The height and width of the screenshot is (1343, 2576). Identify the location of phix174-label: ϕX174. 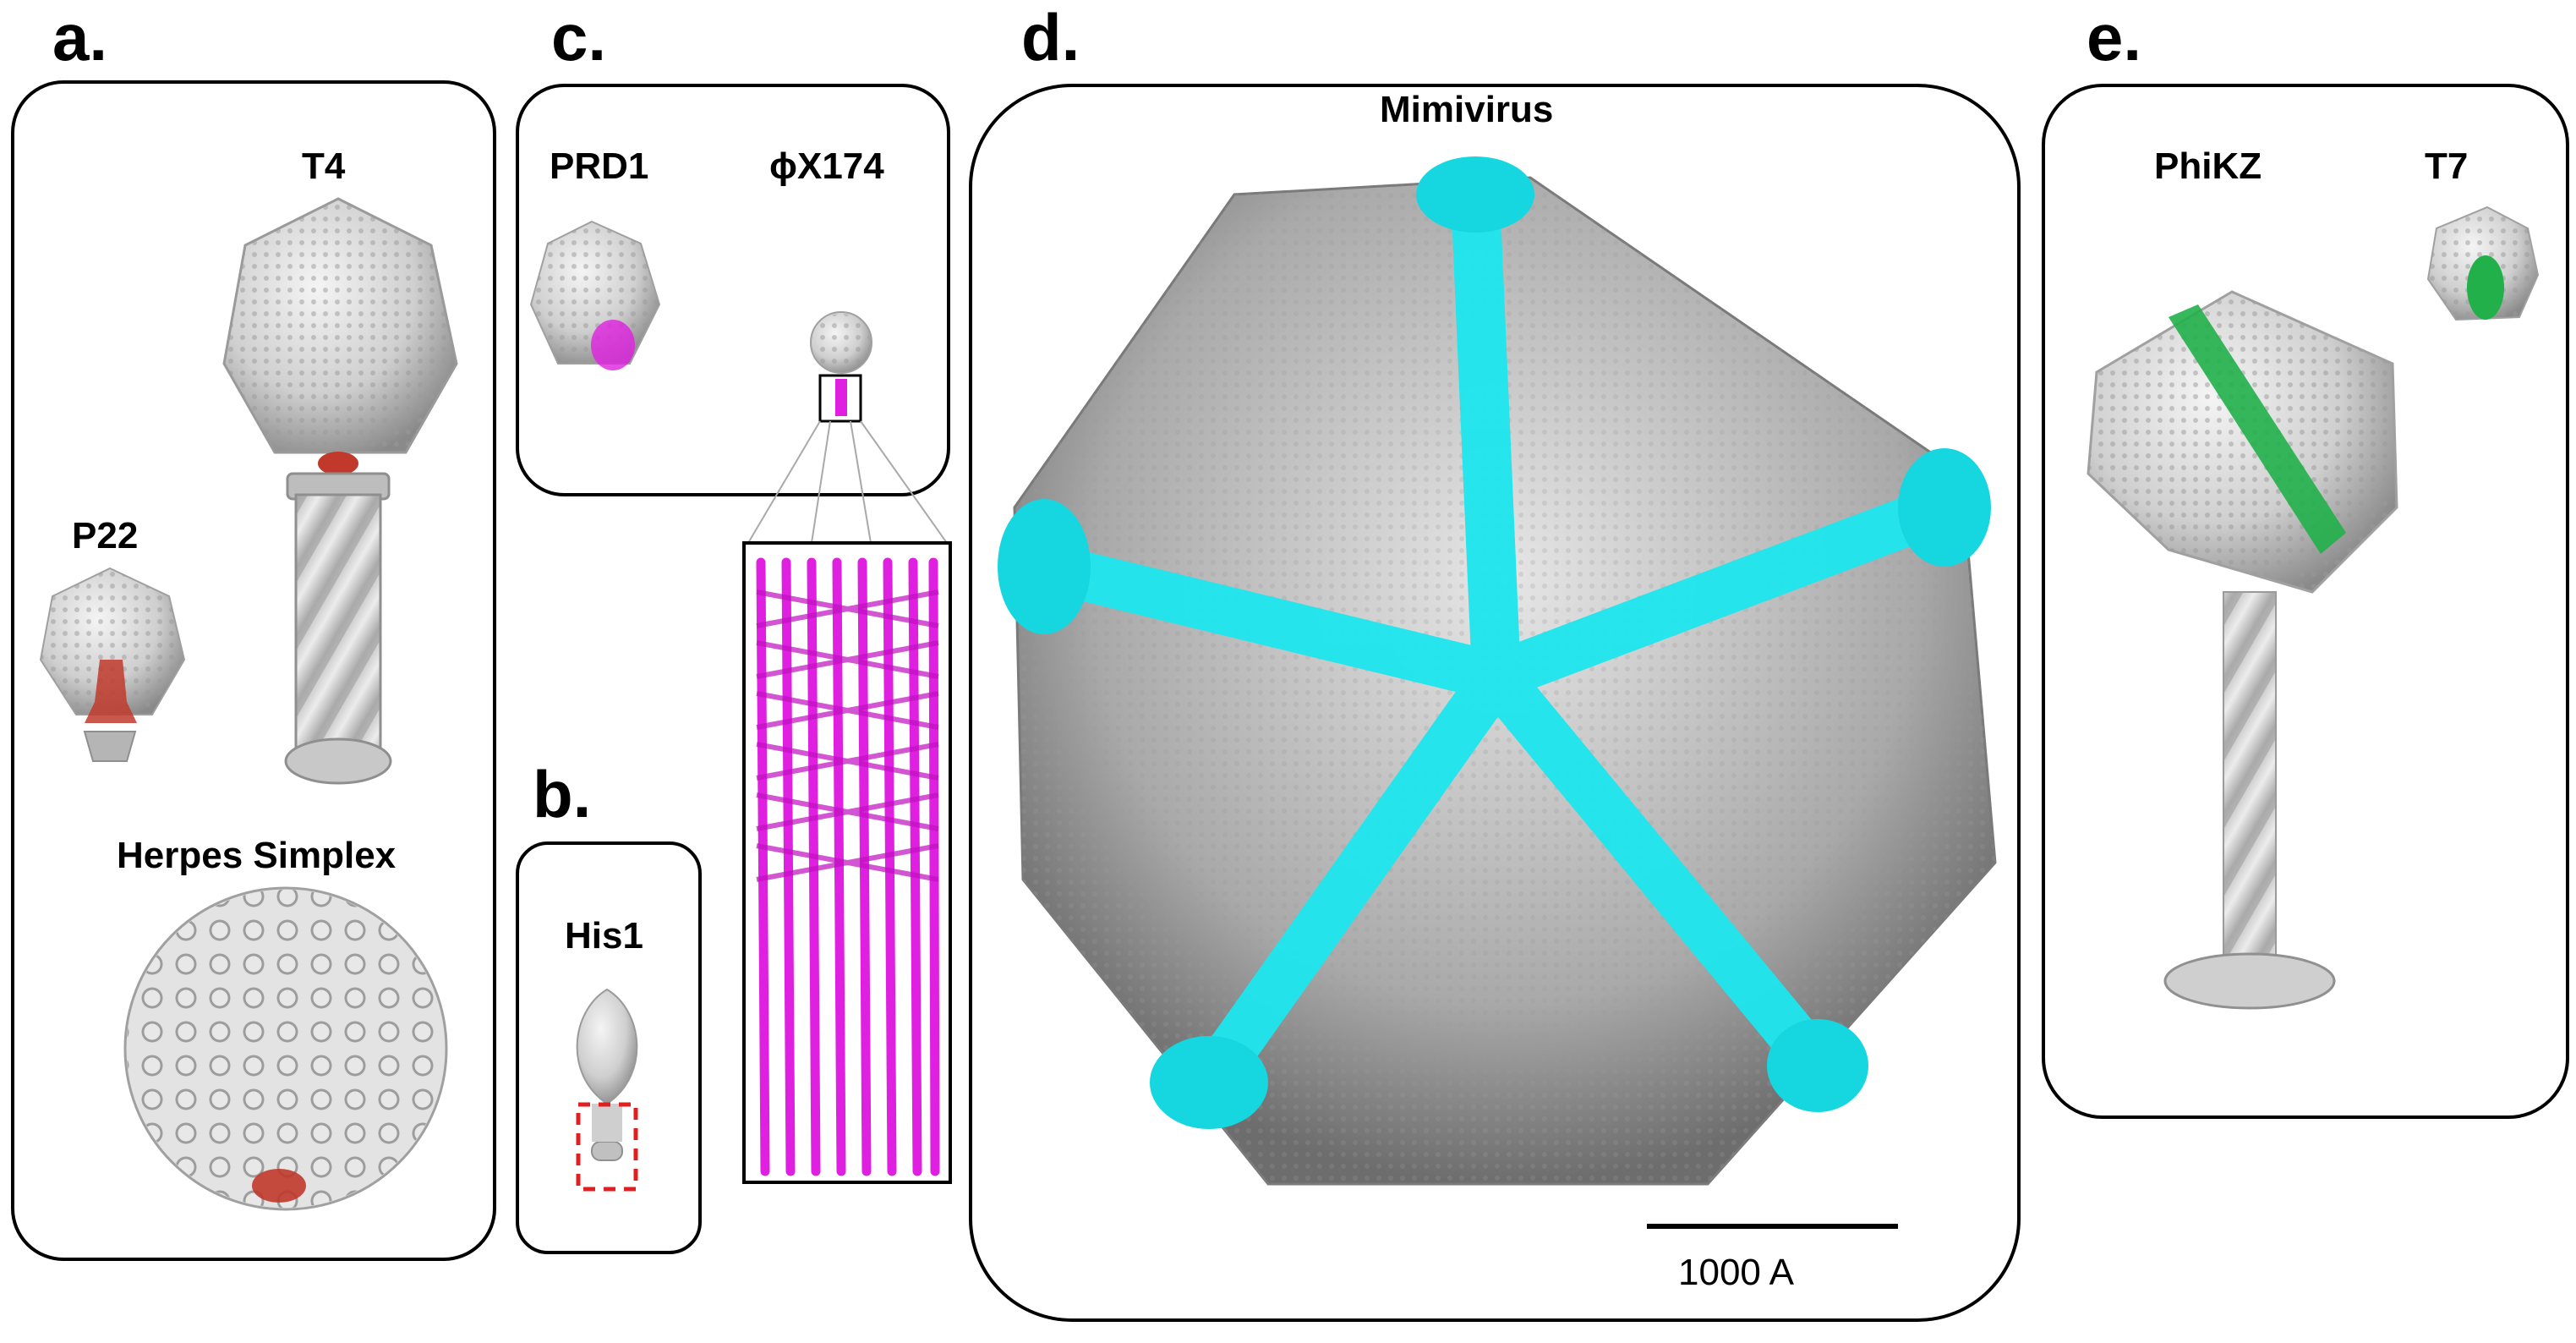
(826, 166).